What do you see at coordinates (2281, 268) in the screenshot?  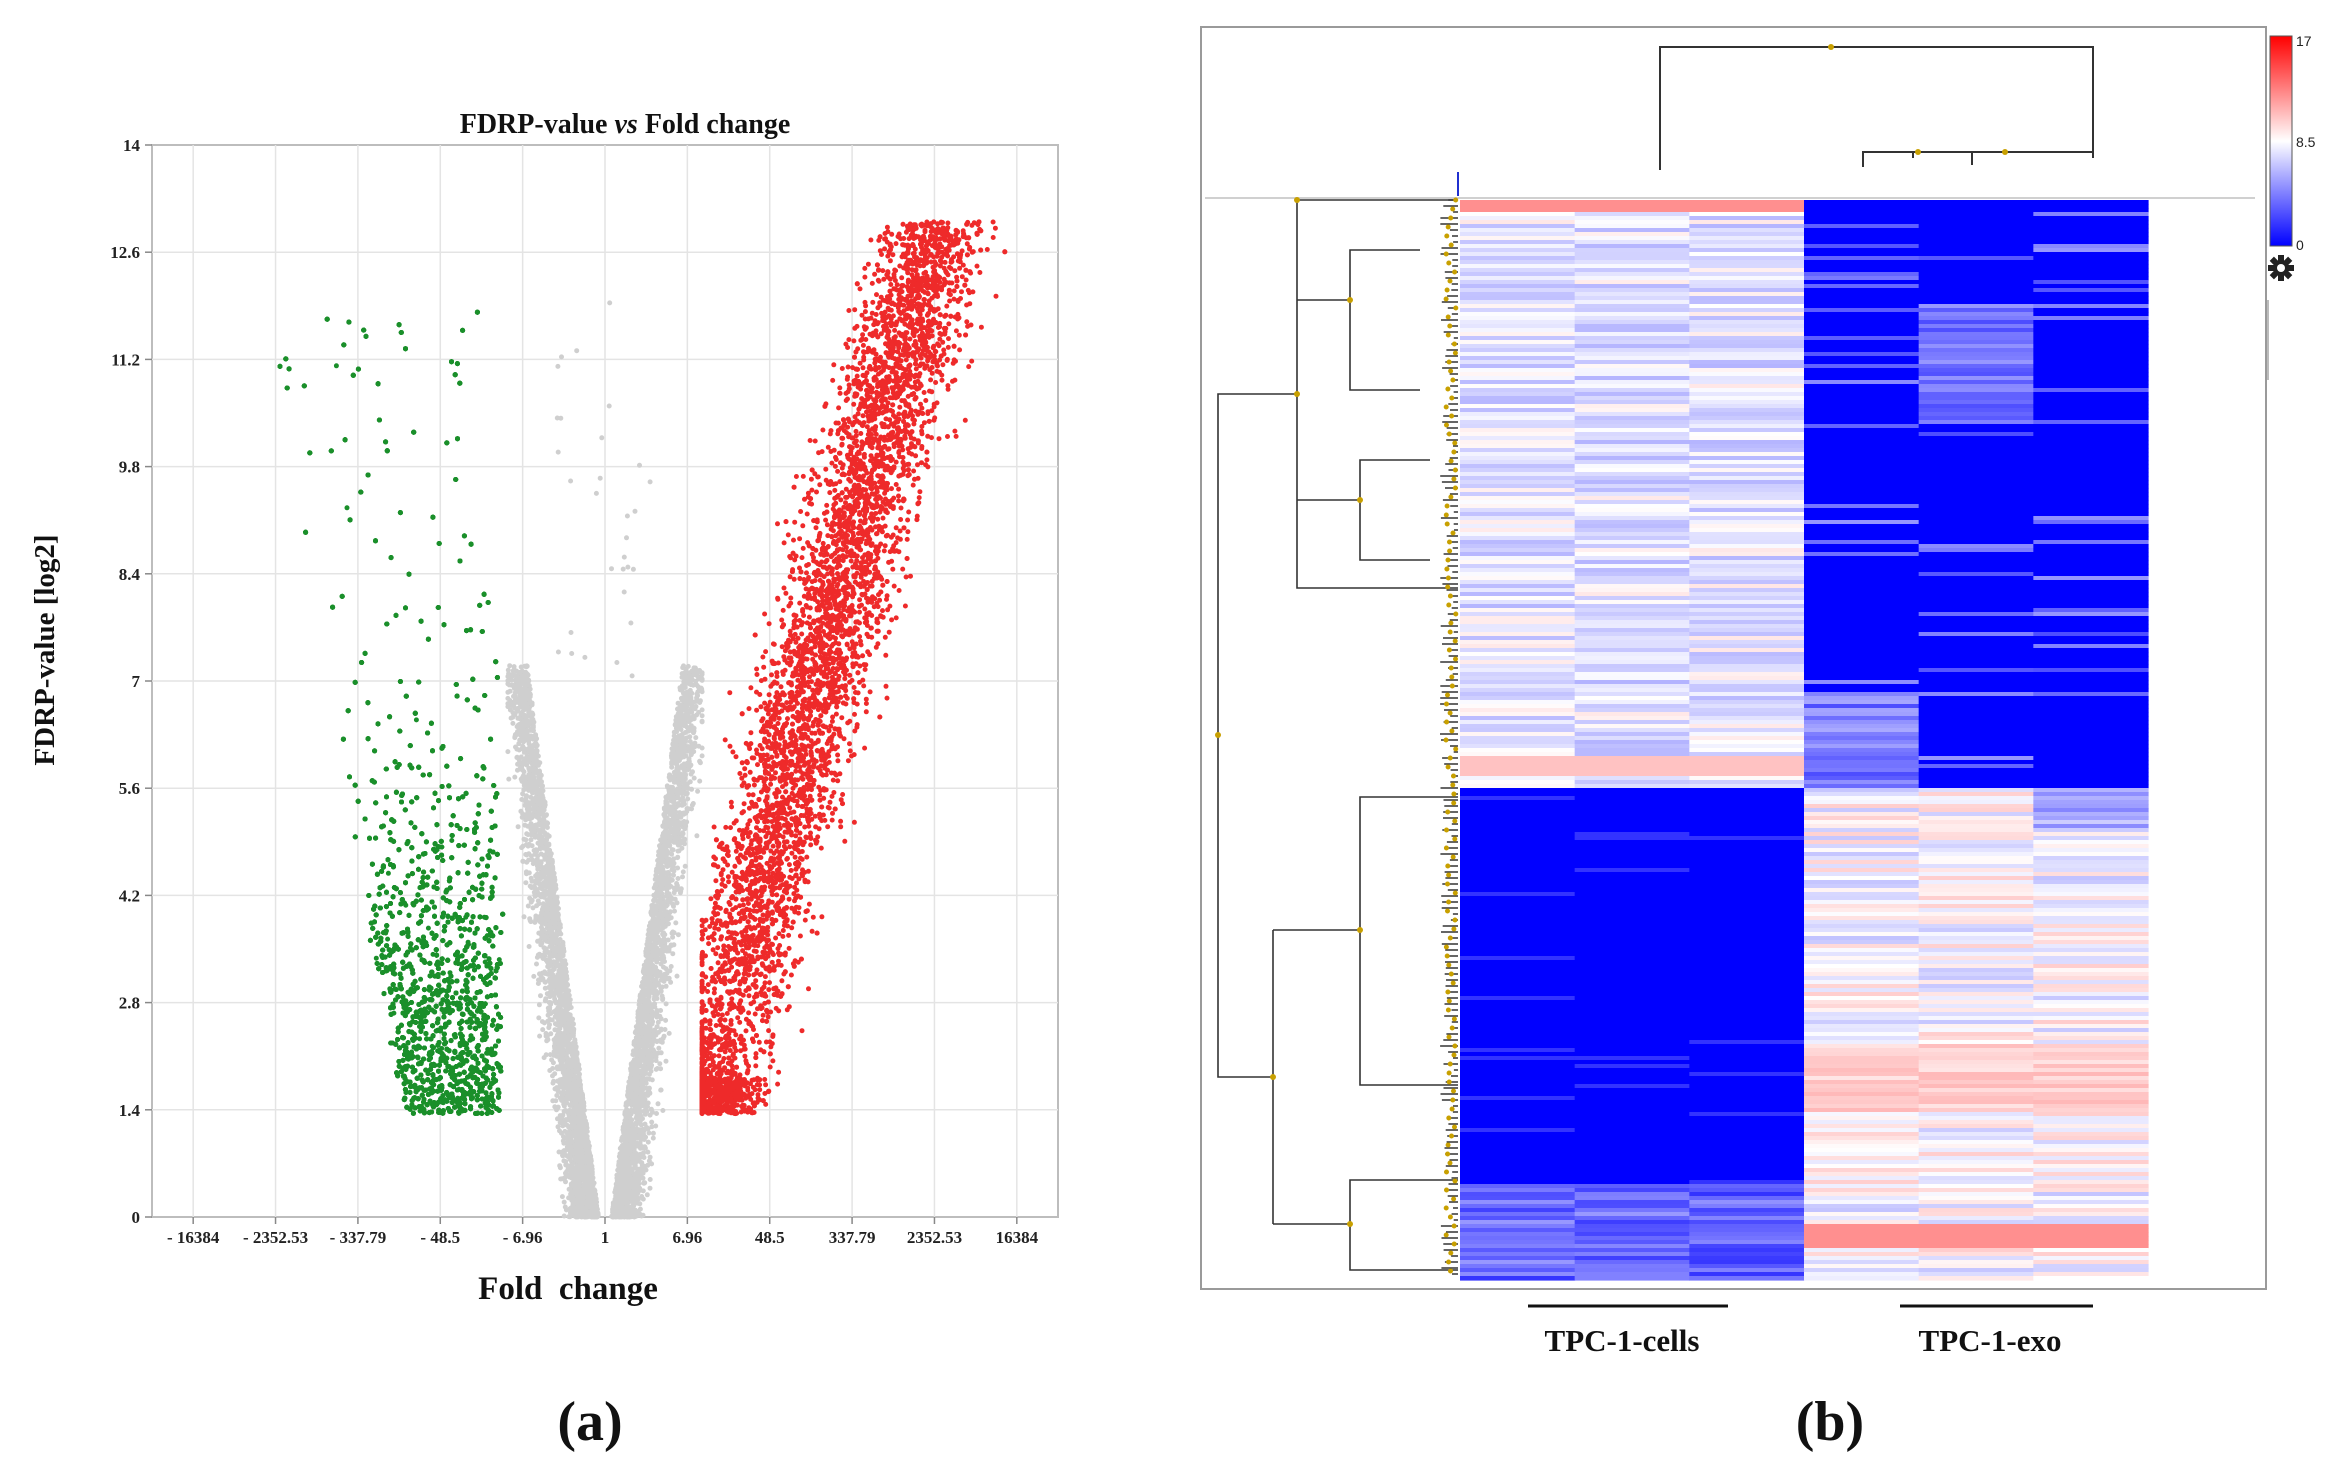 I see `gear-icon` at bounding box center [2281, 268].